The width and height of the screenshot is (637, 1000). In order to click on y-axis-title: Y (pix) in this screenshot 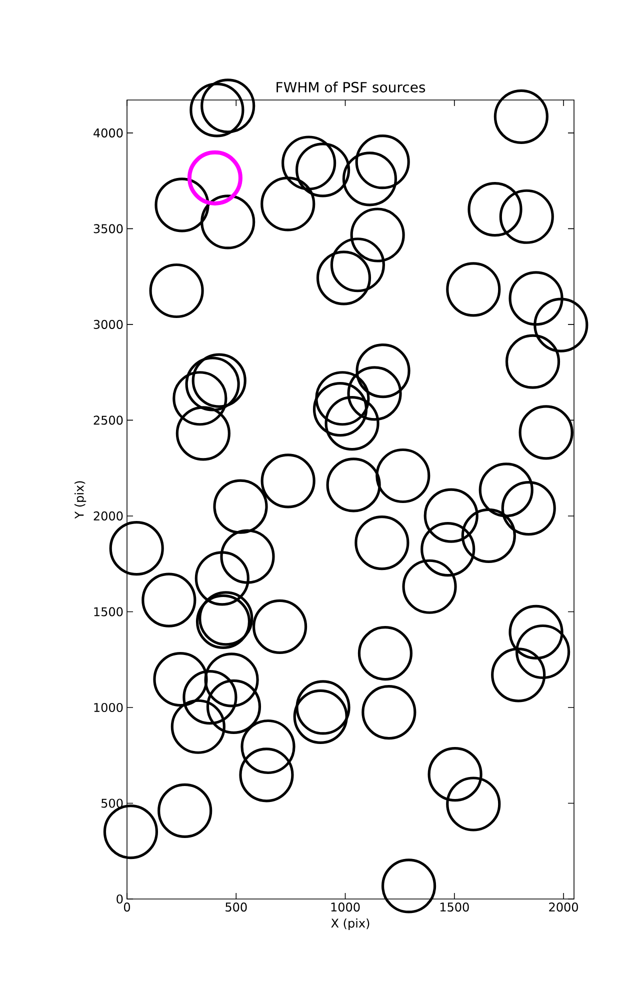, I will do `click(80, 500)`.